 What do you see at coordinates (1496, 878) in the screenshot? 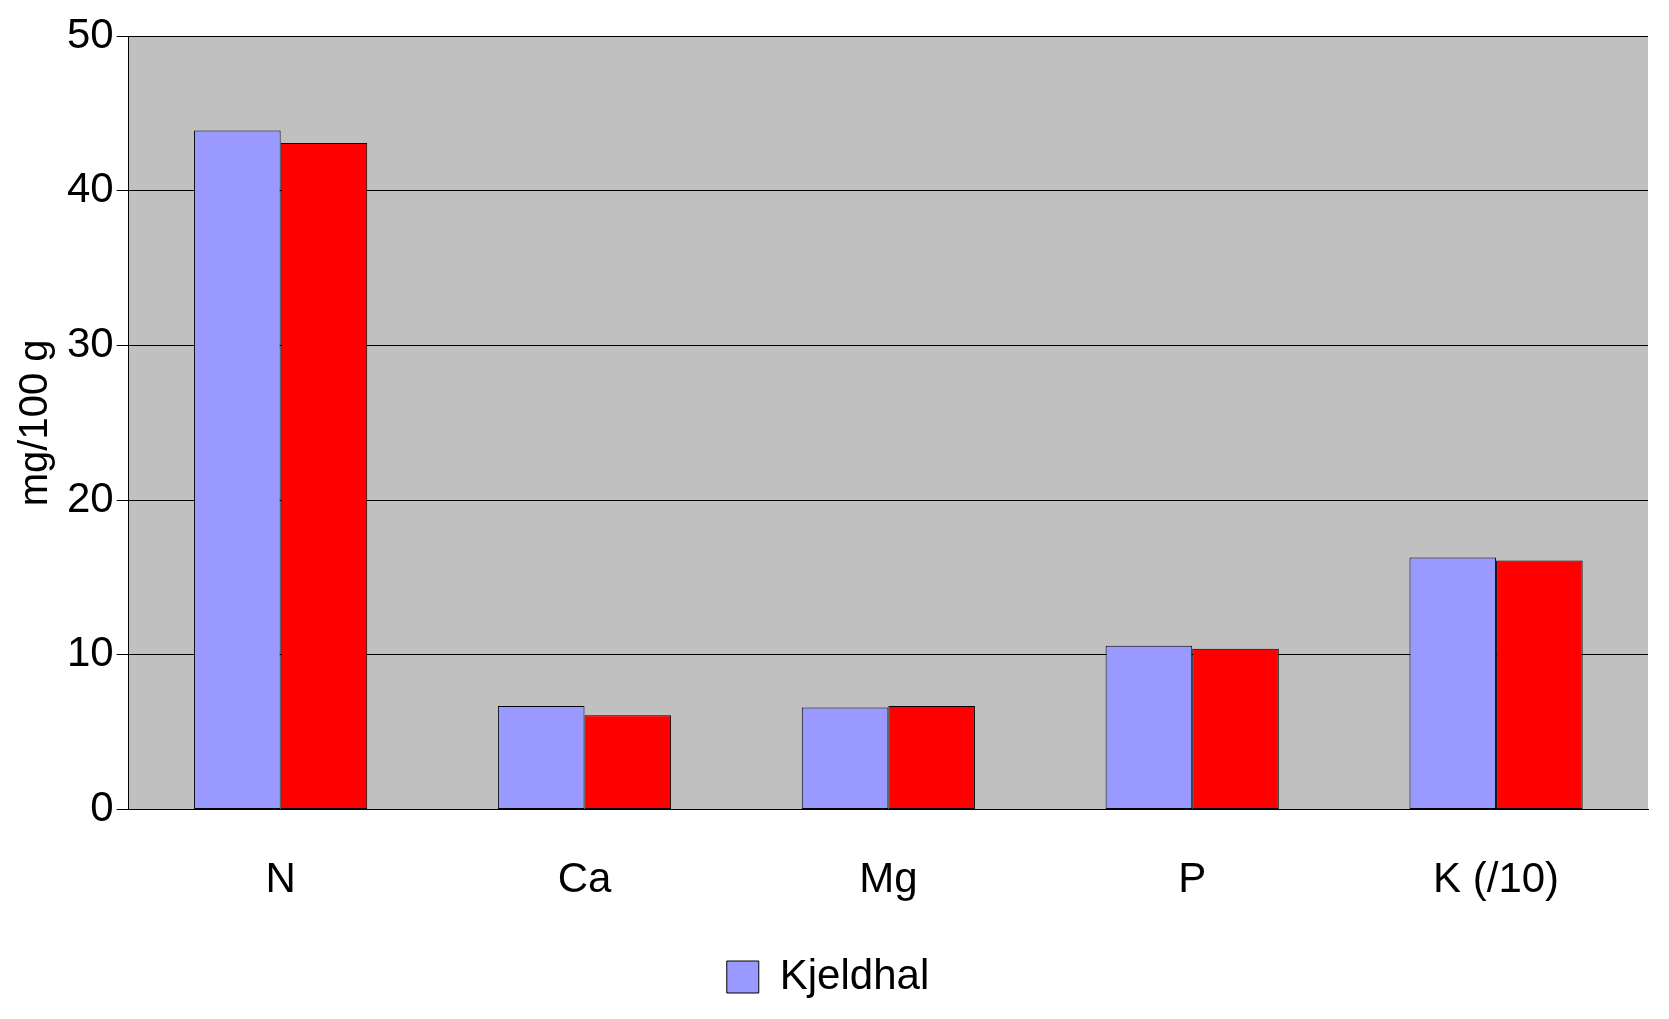
I see `x-tick-label: K (/10)` at bounding box center [1496, 878].